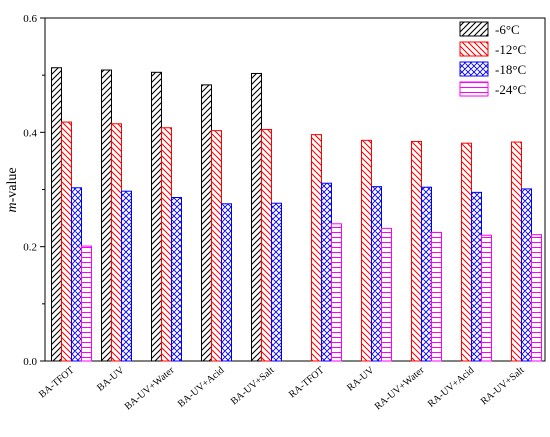  What do you see at coordinates (30, 362) in the screenshot?
I see `y-tick-label: 0.0` at bounding box center [30, 362].